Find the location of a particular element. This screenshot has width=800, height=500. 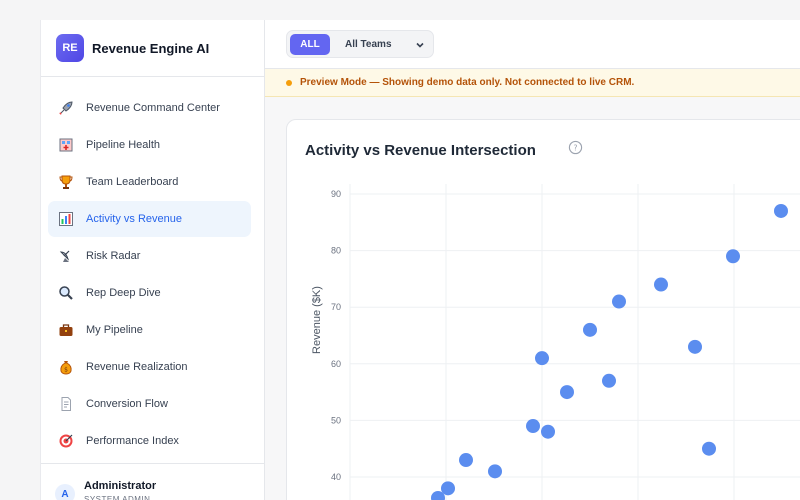

money-bag-icon: $ is located at coordinates (66, 367).